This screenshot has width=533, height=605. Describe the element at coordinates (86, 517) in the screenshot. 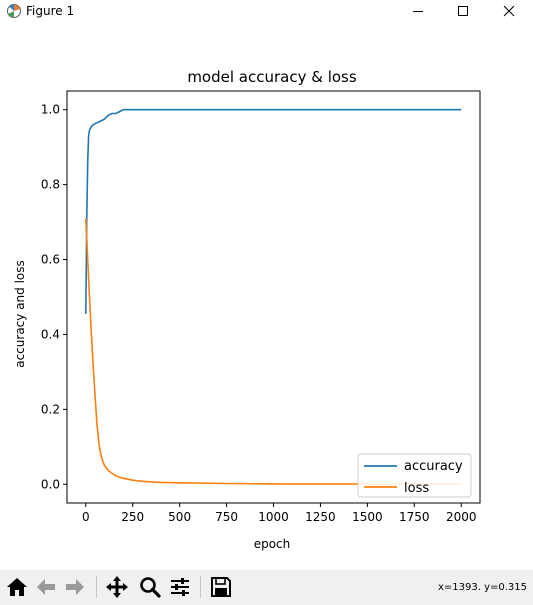

I see `x-tick-label: 0` at that location.